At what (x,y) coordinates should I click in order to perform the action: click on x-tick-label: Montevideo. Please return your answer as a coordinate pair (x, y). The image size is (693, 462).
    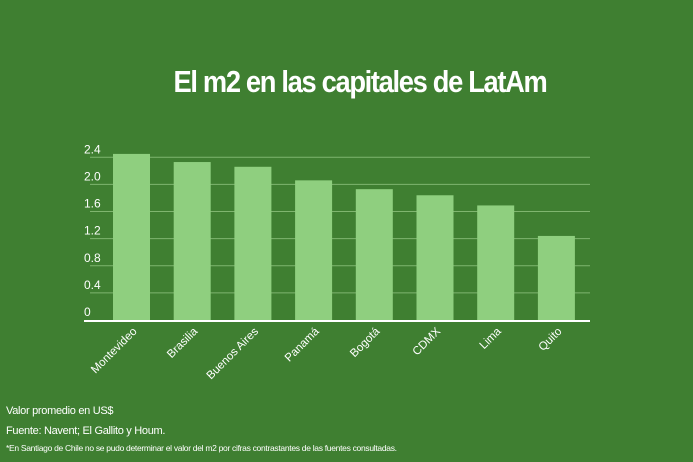
    Looking at the image, I should click on (114, 351).